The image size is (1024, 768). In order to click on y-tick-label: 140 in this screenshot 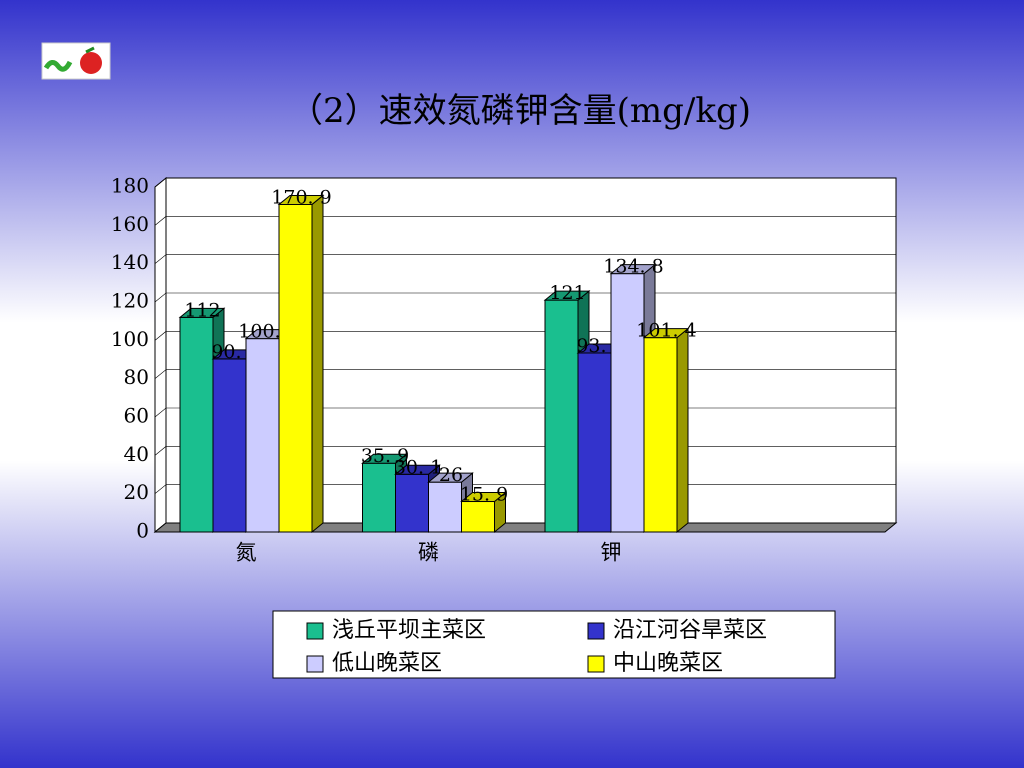, I will do `click(130, 262)`.